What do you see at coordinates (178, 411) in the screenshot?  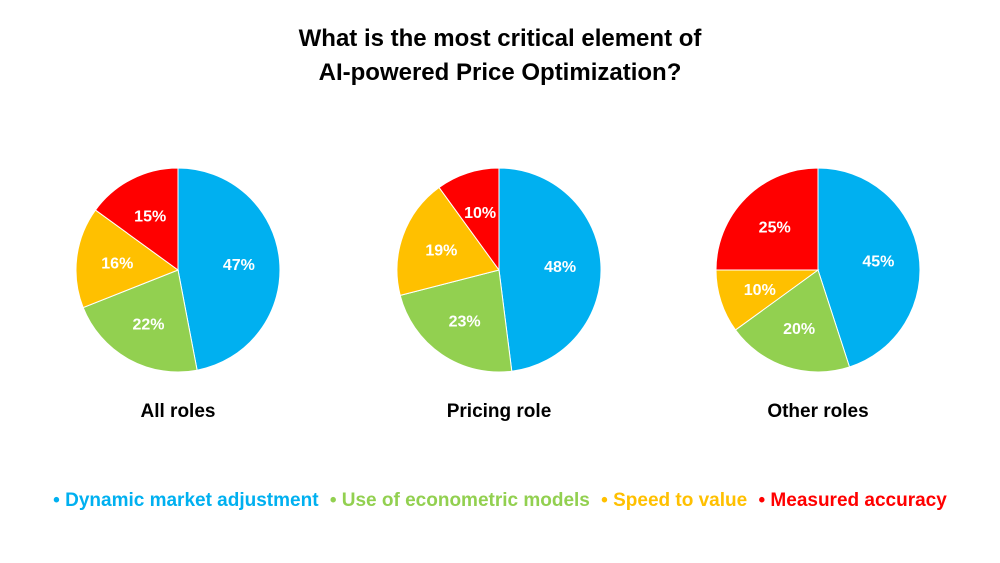 I see `pie-caption: All roles` at bounding box center [178, 411].